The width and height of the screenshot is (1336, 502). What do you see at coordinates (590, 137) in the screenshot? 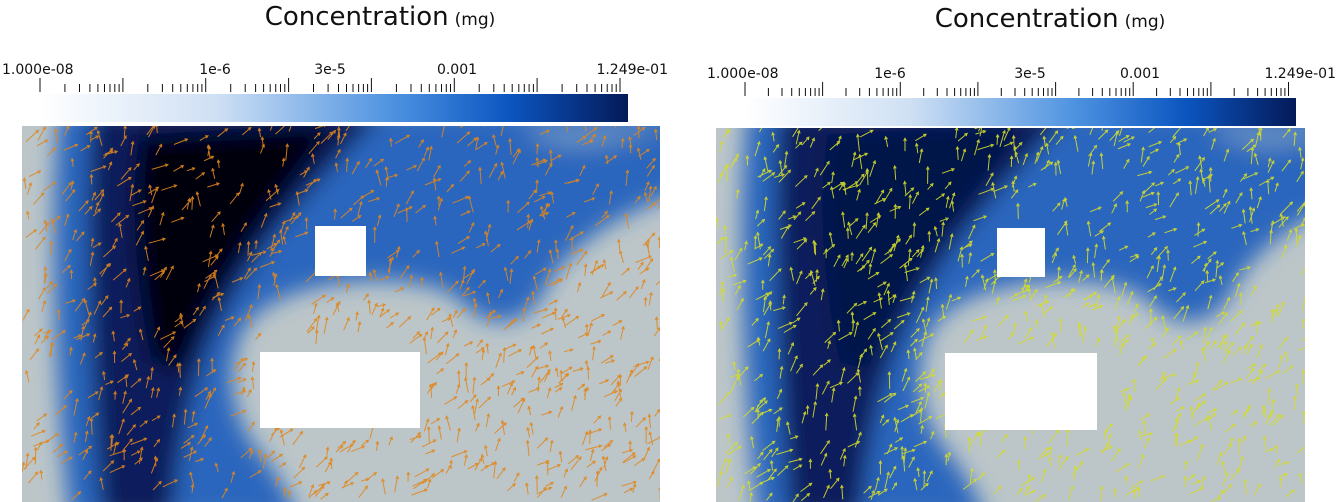
I see `edge-region` at bounding box center [590, 137].